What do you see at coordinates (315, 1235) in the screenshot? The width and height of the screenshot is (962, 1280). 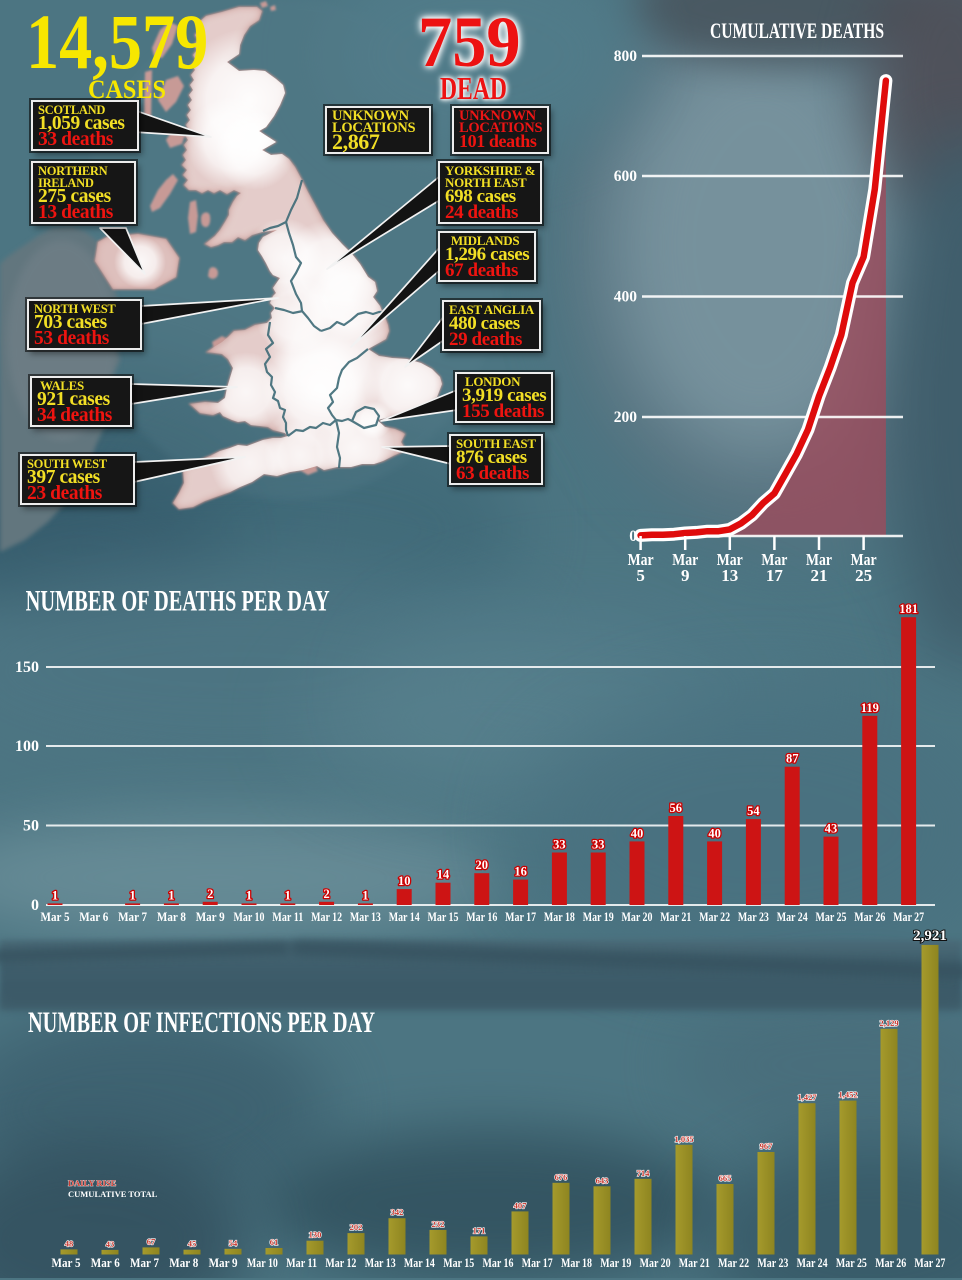 I see `svg-text: 130` at bounding box center [315, 1235].